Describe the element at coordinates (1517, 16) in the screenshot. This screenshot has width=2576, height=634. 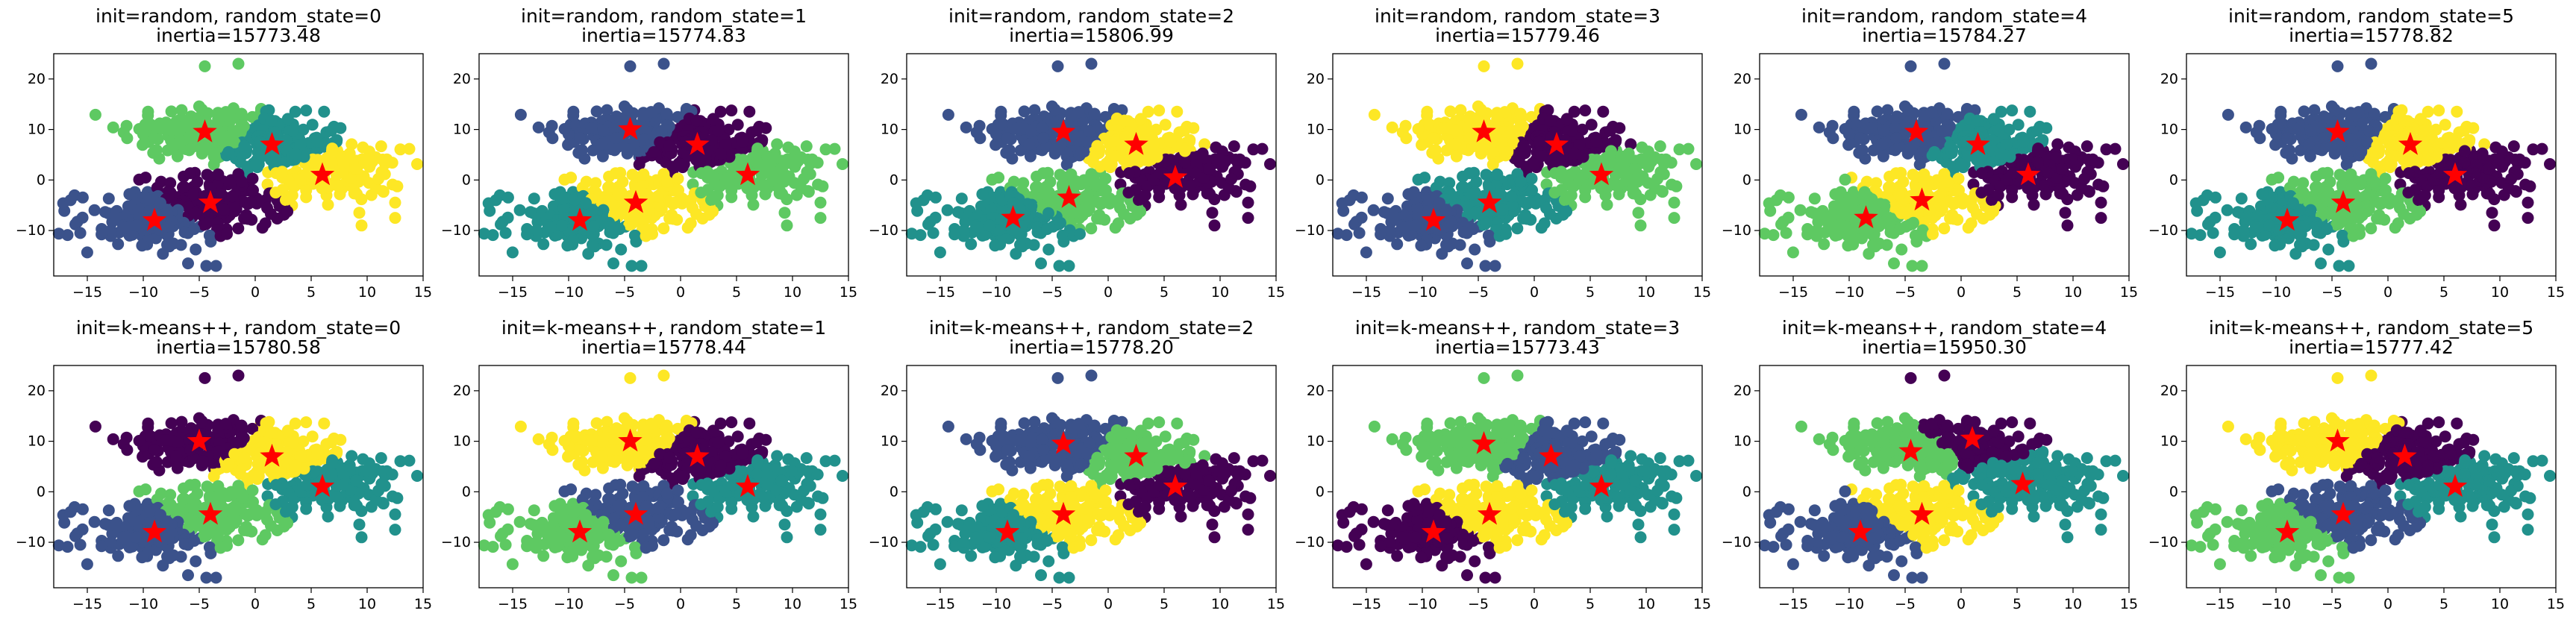
I see `subplot-title: init=random, random_state=3` at that location.